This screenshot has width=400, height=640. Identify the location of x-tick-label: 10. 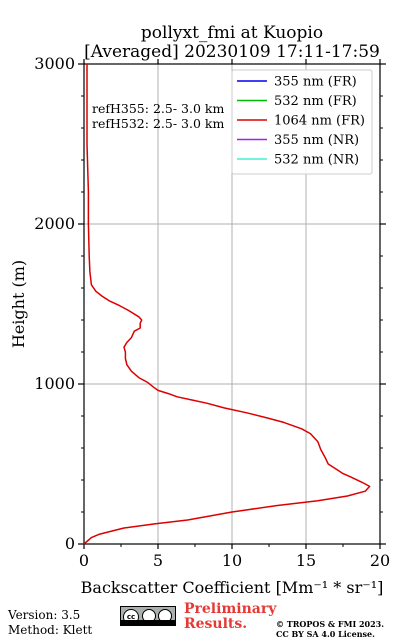
(232, 560).